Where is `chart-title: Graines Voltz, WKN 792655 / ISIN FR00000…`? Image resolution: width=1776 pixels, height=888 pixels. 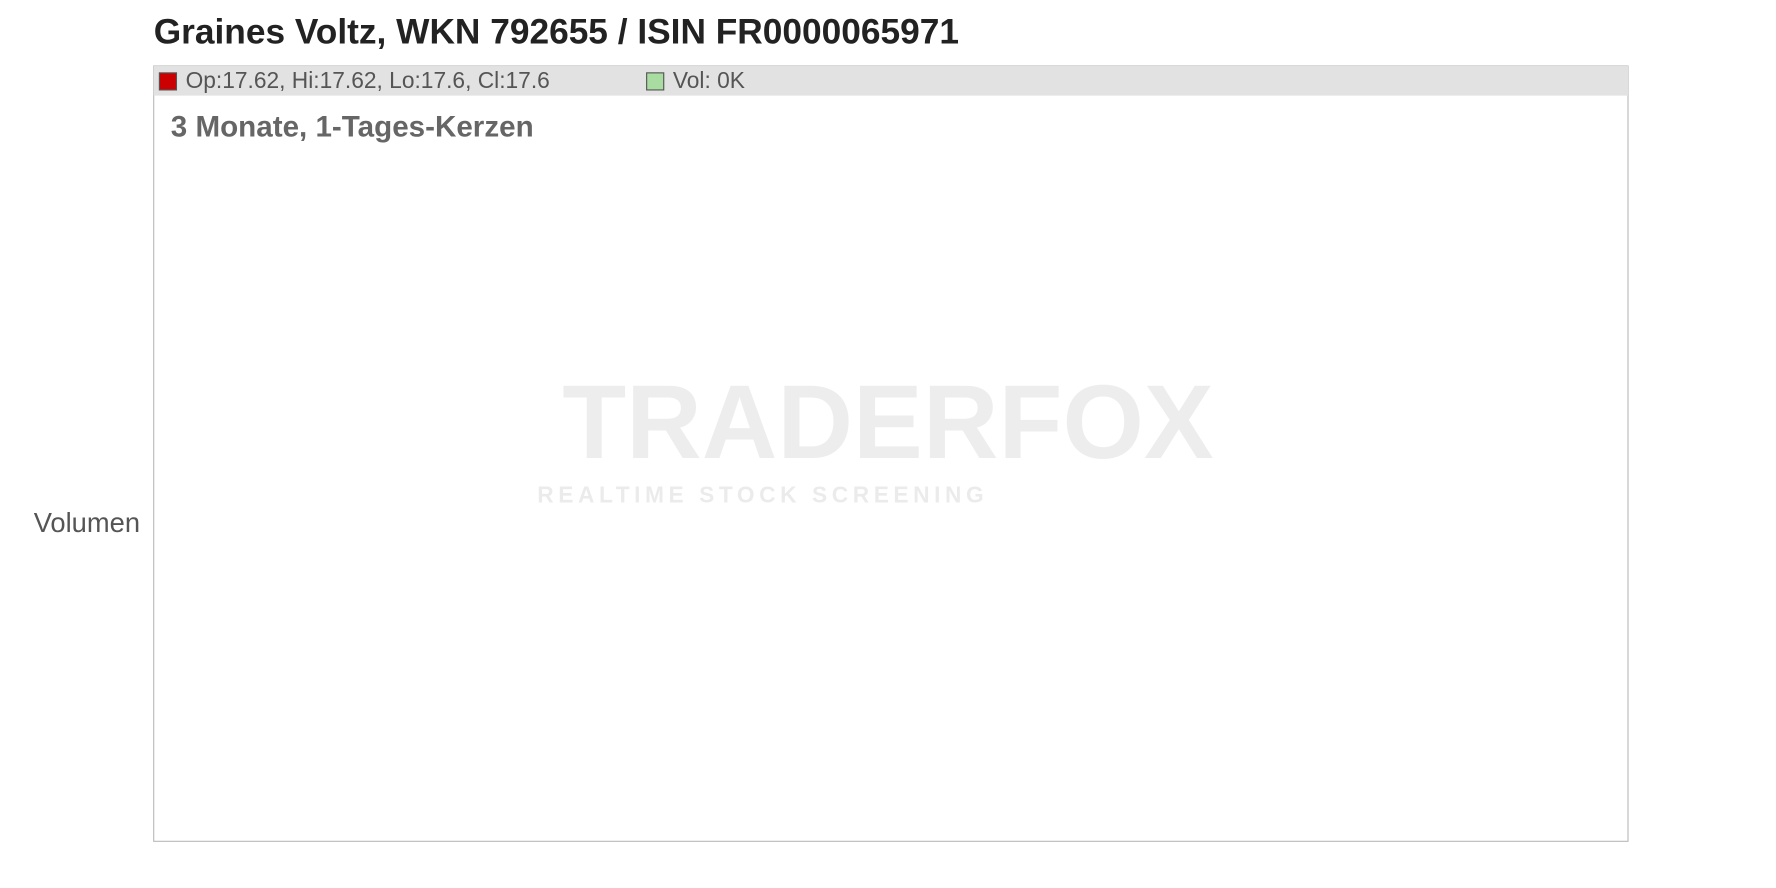
chart-title: Graines Voltz, WKN 792655 / ISIN FR00000… is located at coordinates (556, 31).